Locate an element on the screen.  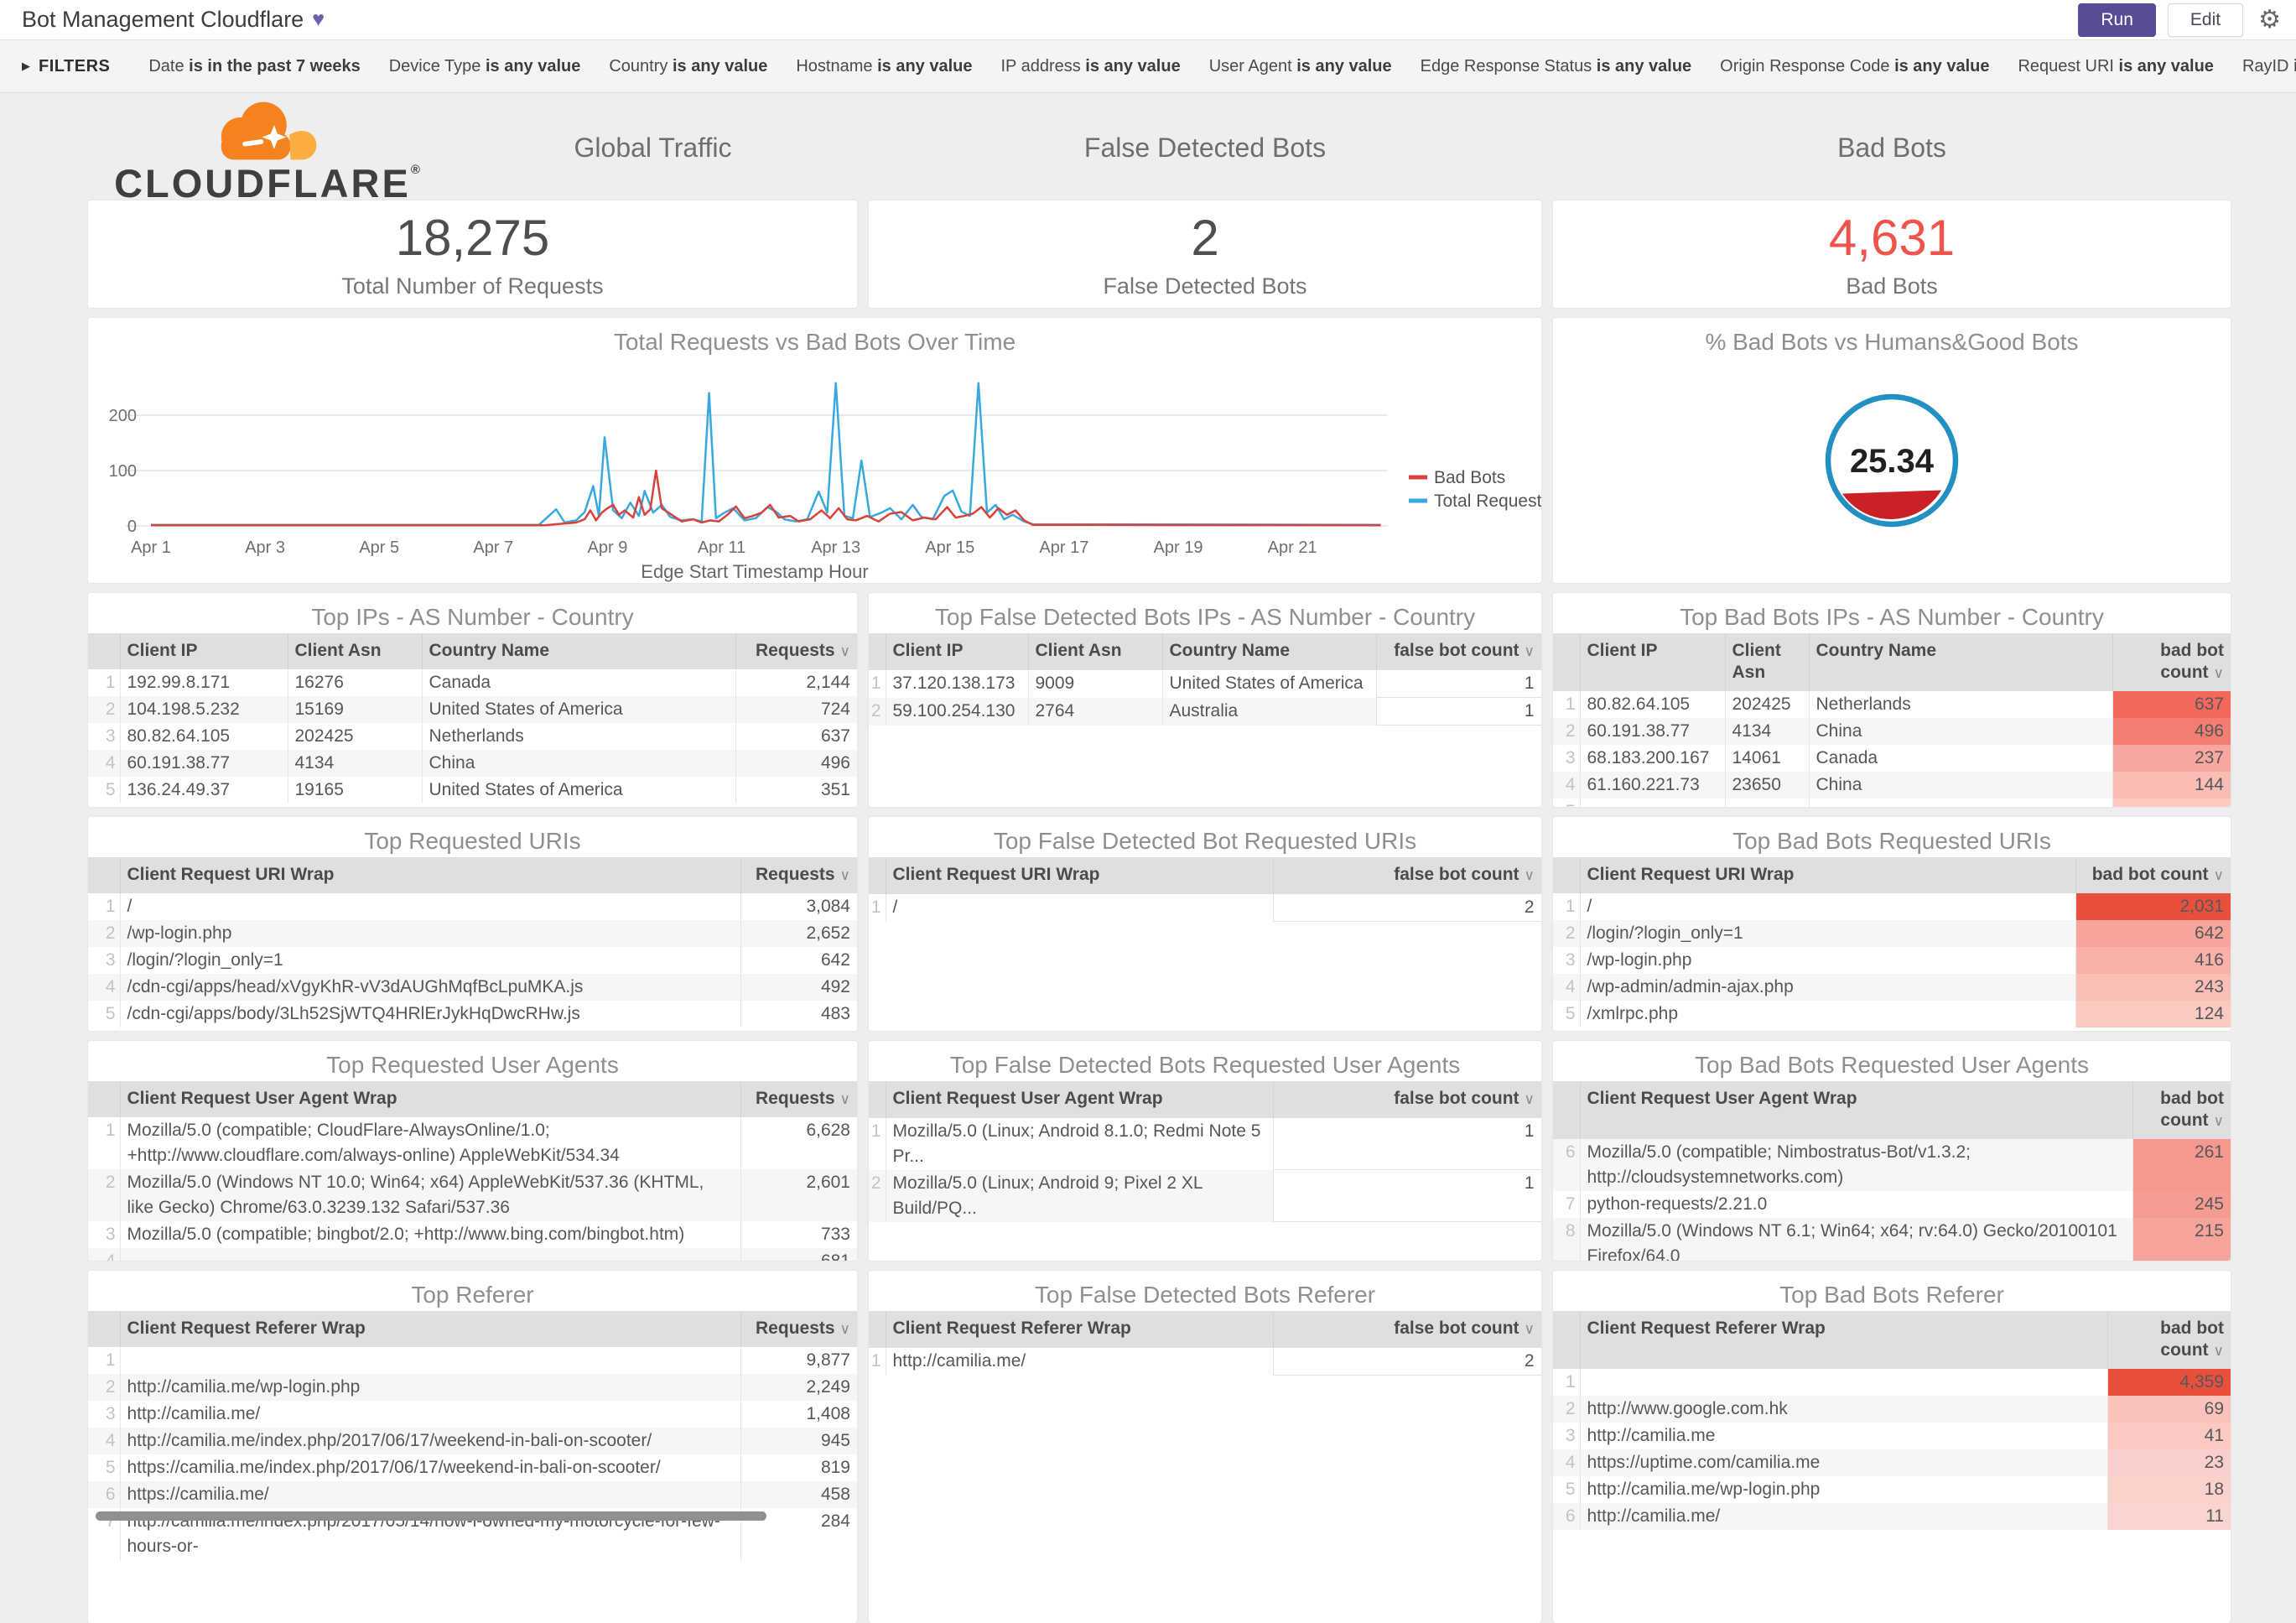
count-cell: 416 is located at coordinates (2153, 961).